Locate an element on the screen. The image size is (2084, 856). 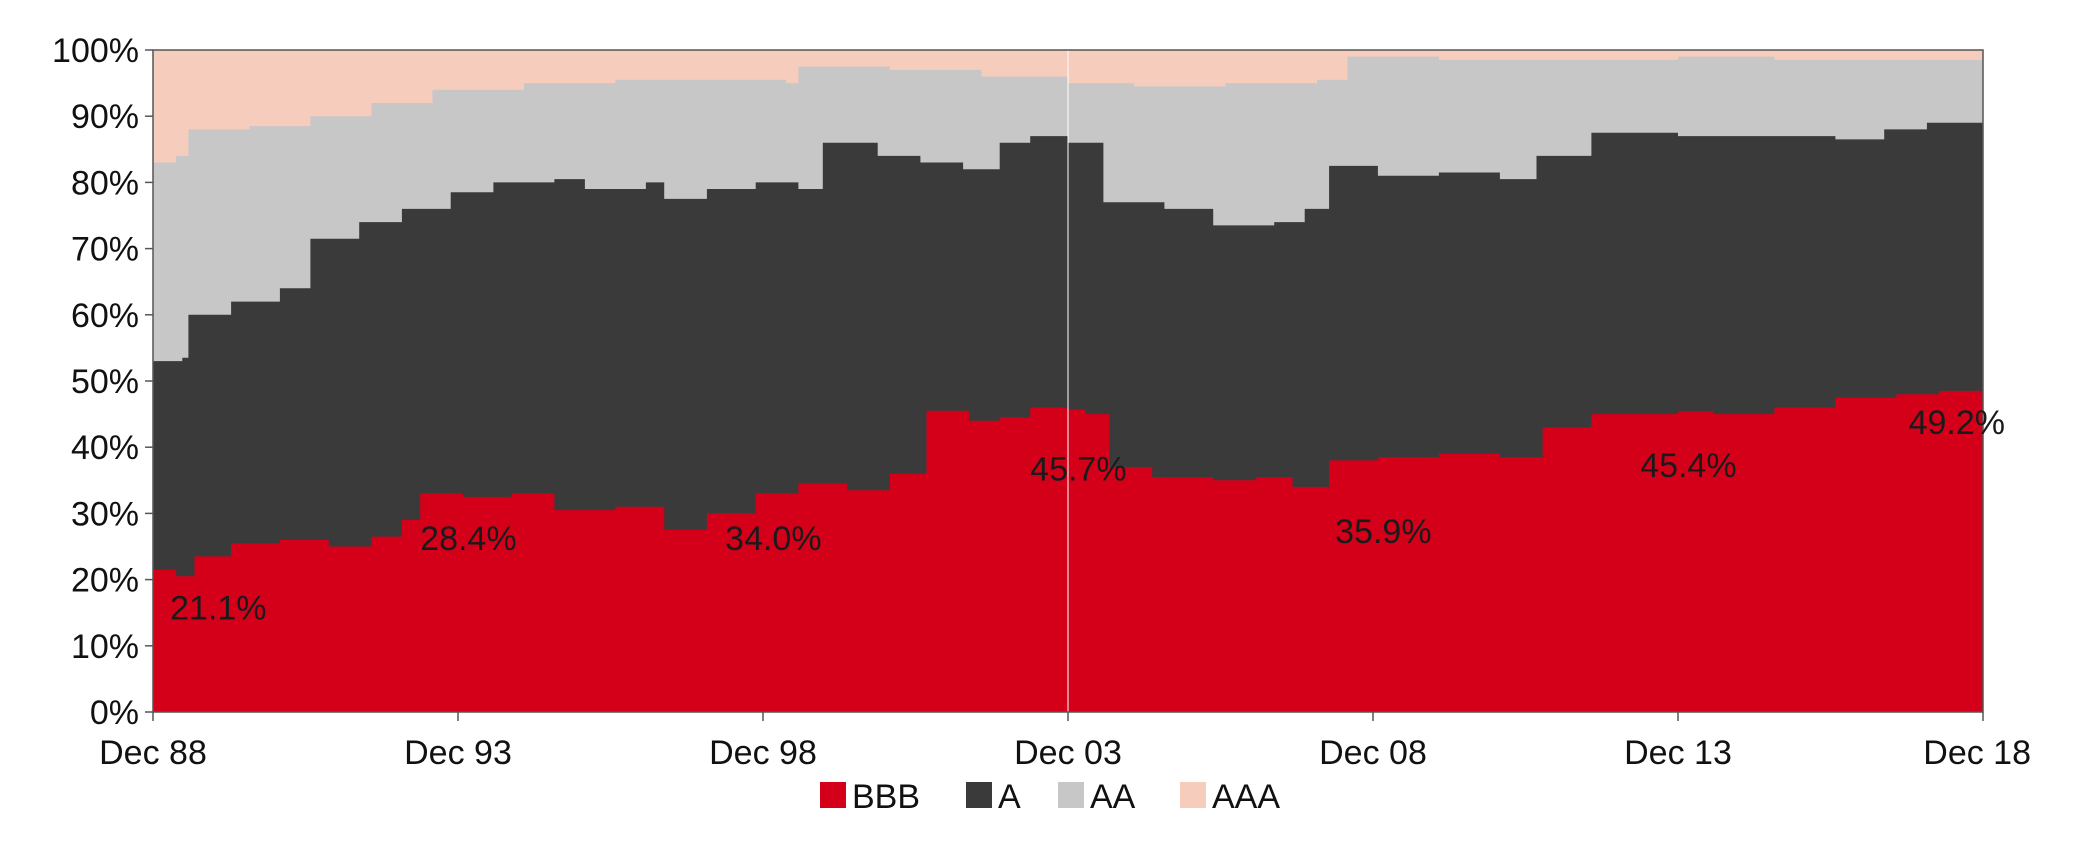
y-tick-label: 20% is located at coordinates (105, 581).